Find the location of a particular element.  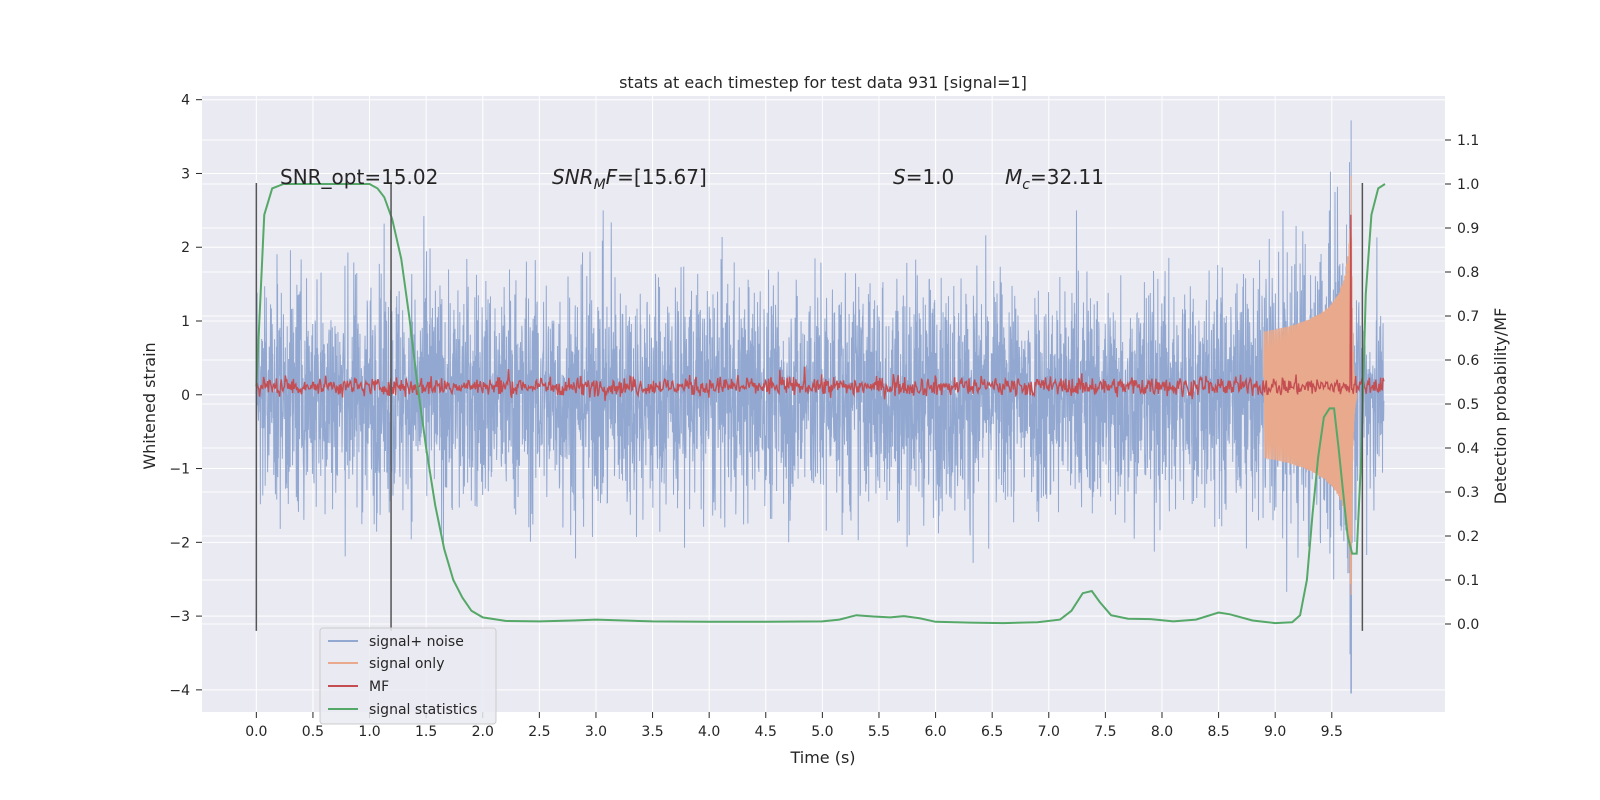

x-tick-label: 0.5 is located at coordinates (313, 732).